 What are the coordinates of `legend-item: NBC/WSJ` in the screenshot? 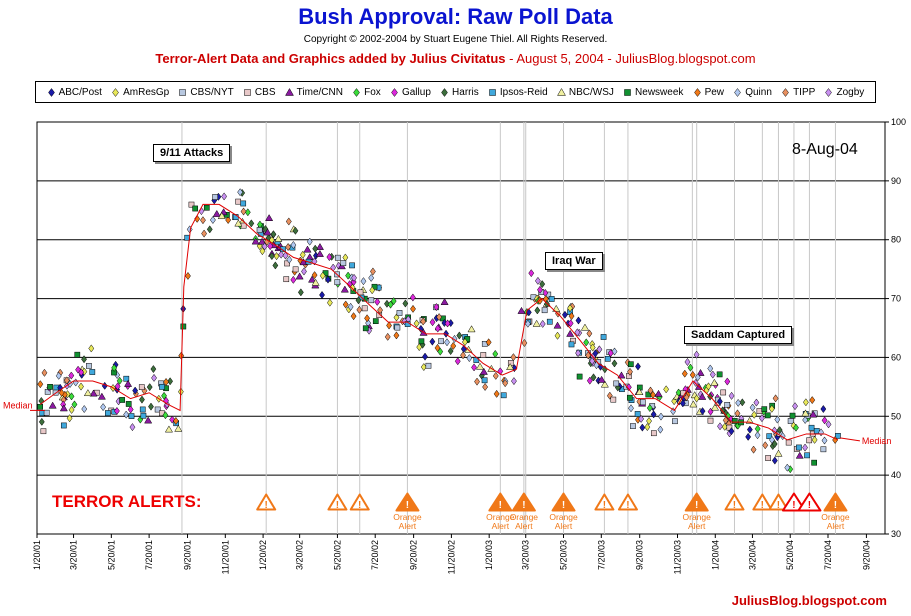 It's located at (585, 92).